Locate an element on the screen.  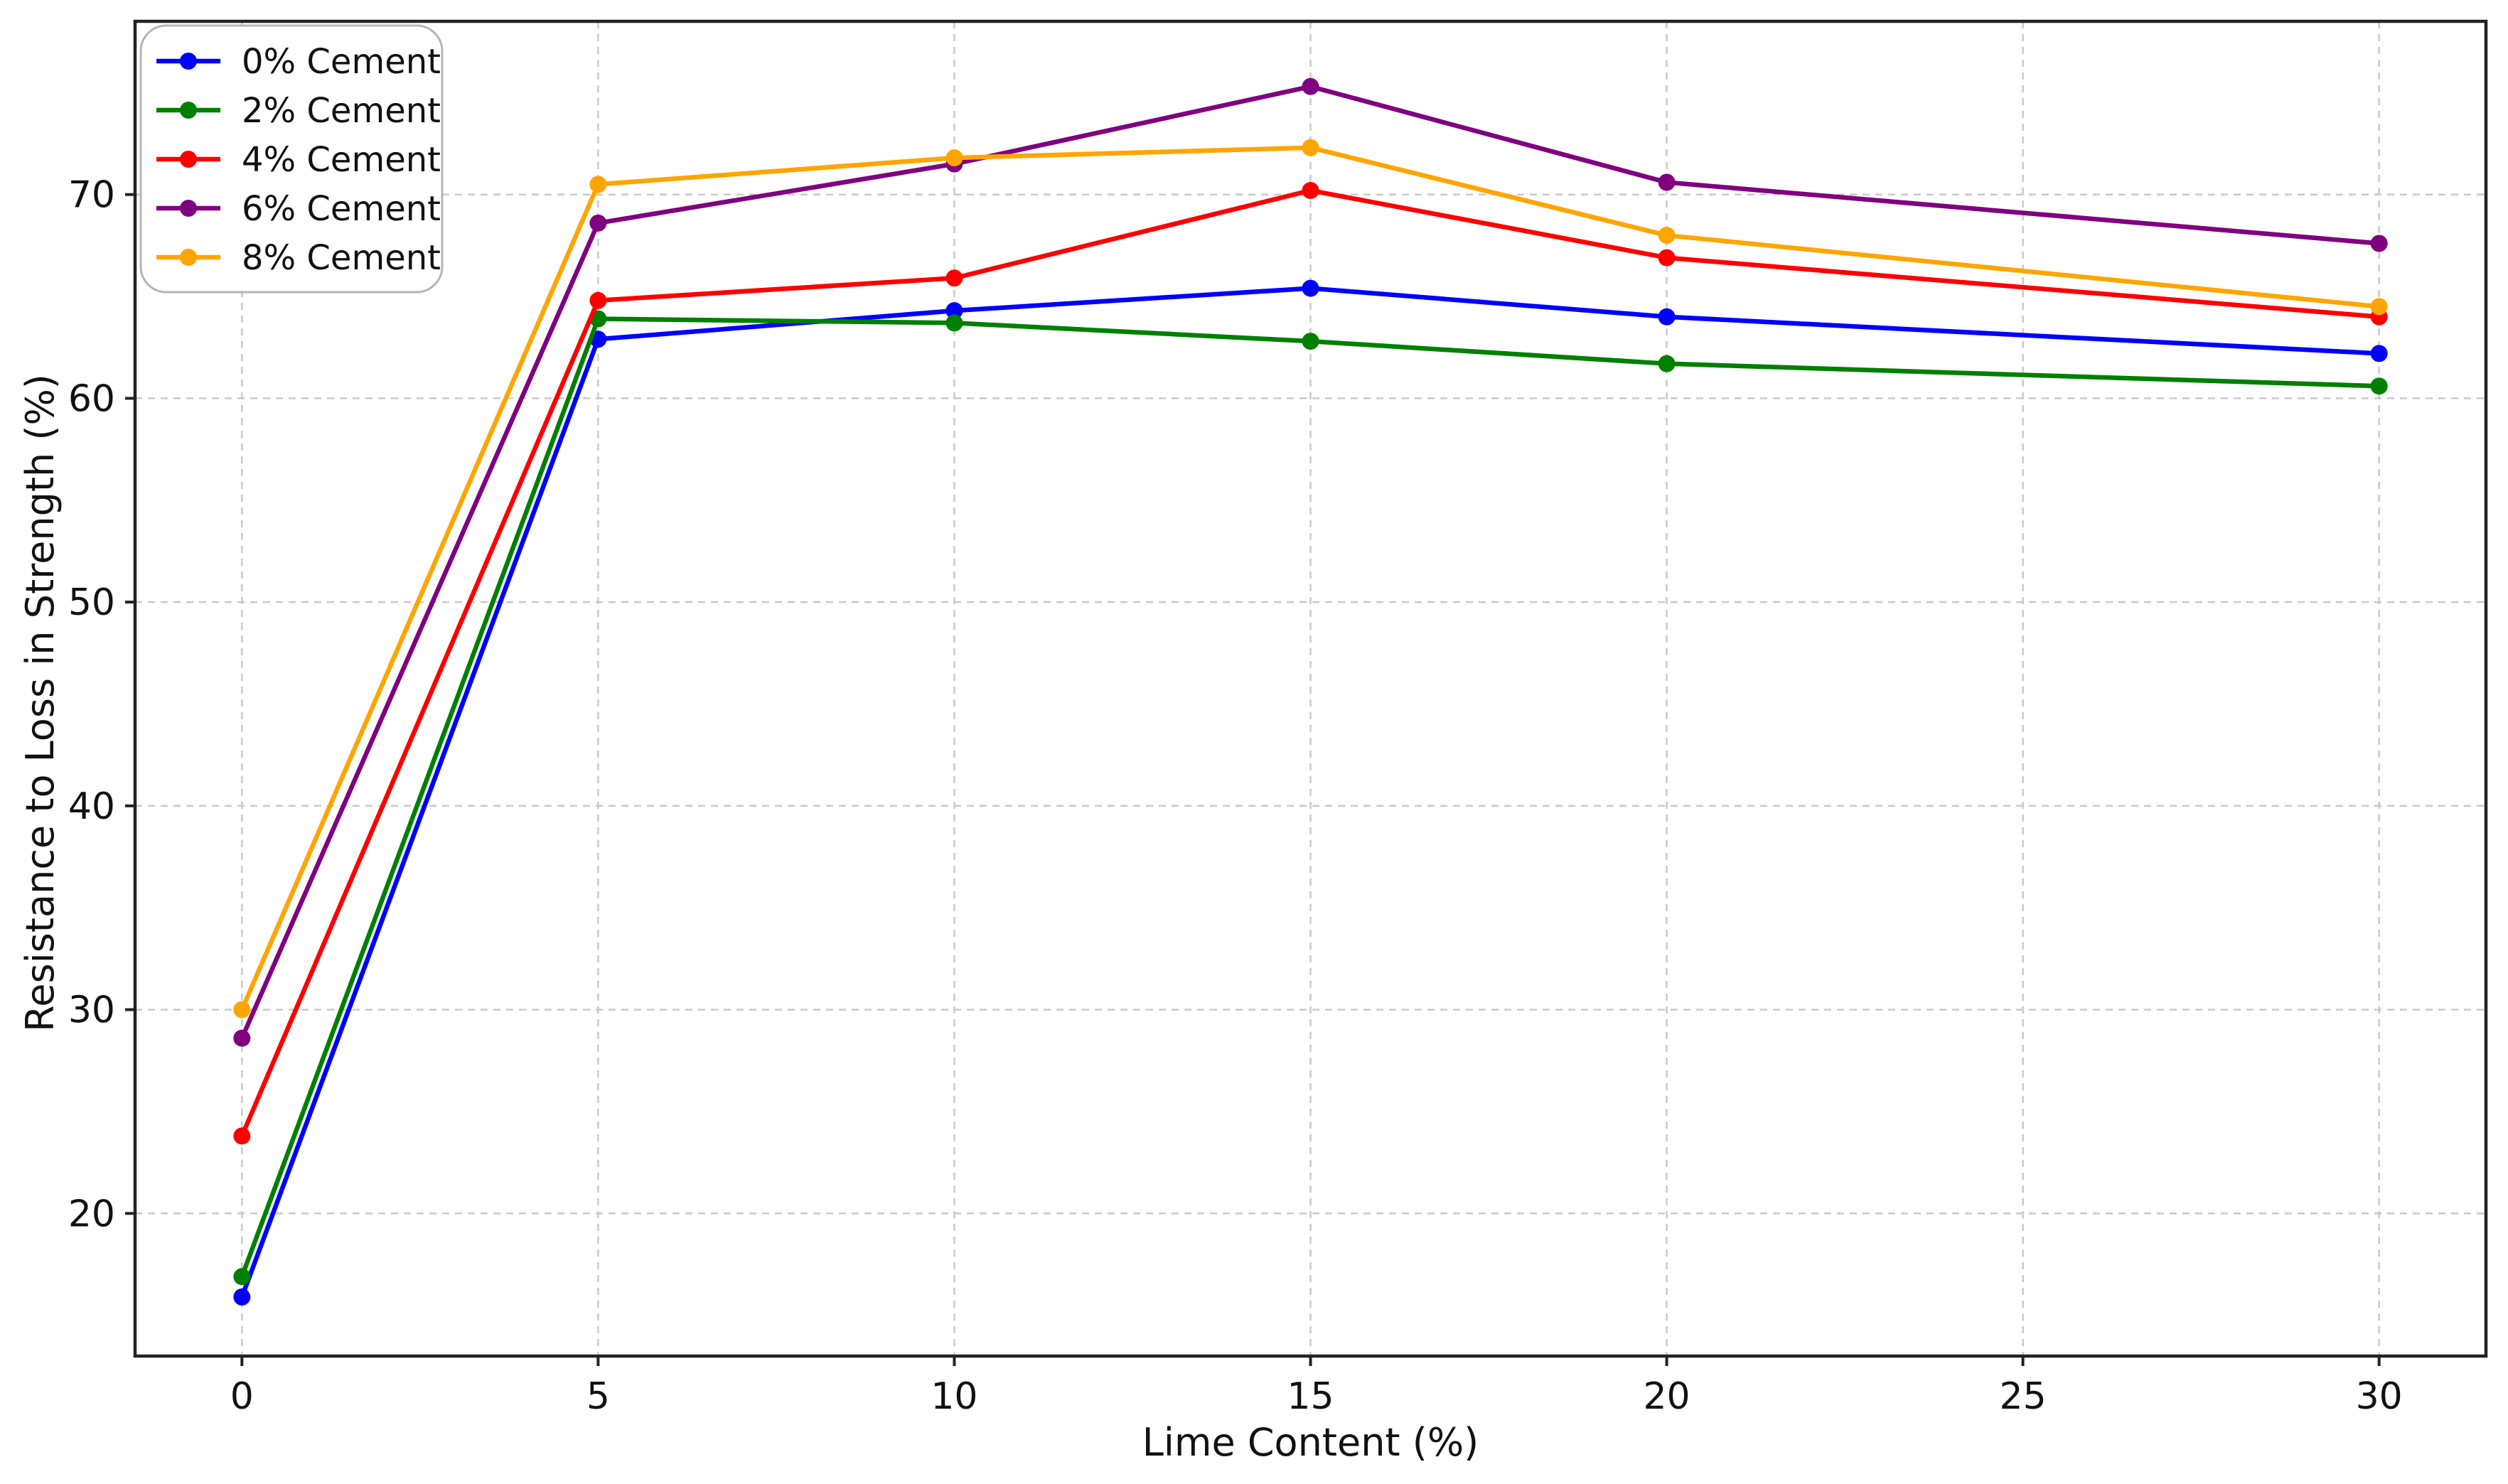
legend-item: 4% Cement is located at coordinates (298, 160).